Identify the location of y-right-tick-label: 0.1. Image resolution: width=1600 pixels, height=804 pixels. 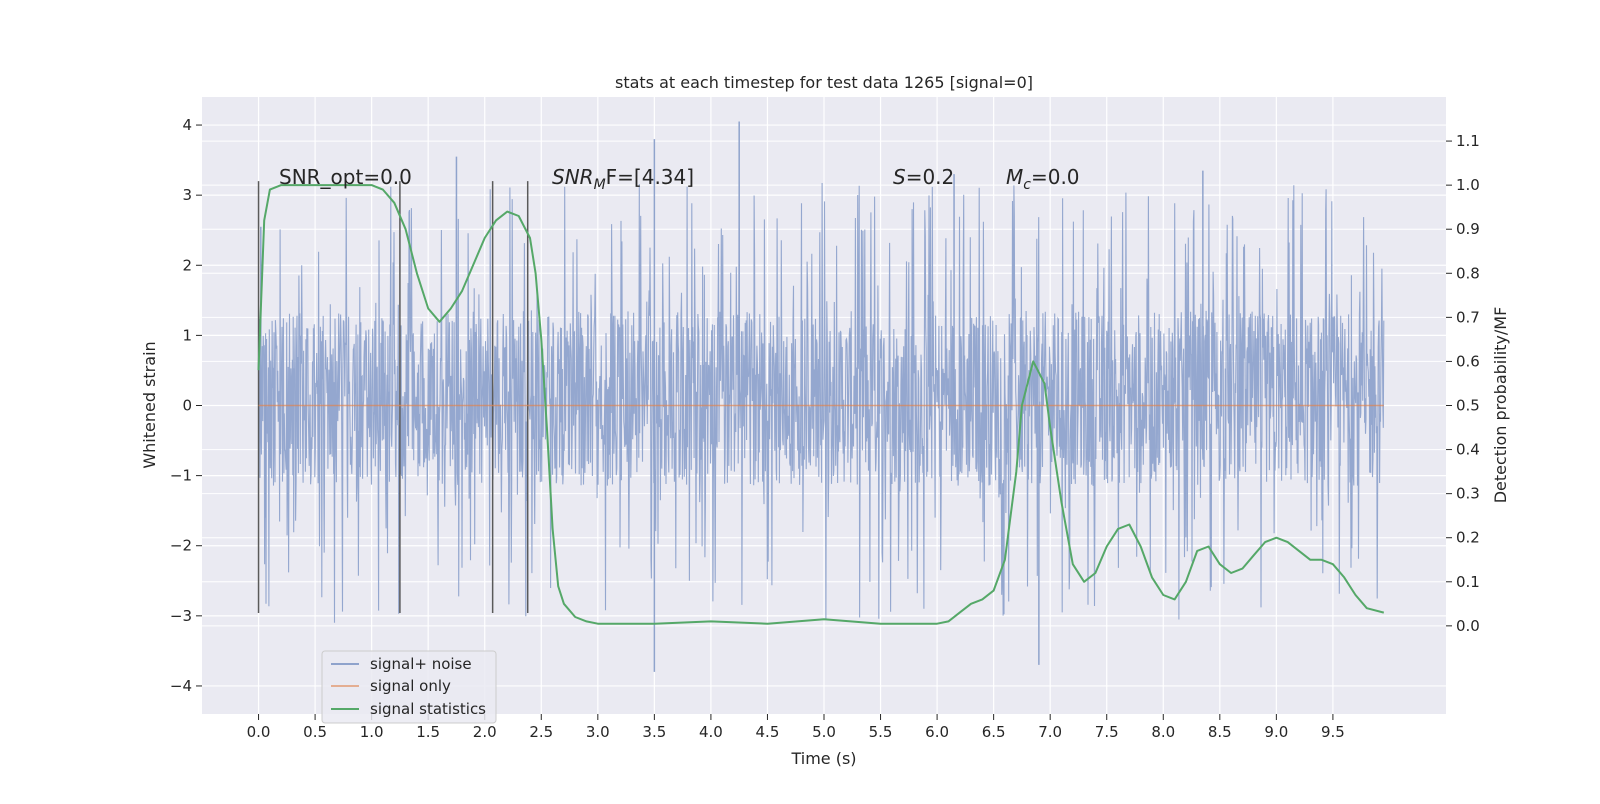
(1468, 582).